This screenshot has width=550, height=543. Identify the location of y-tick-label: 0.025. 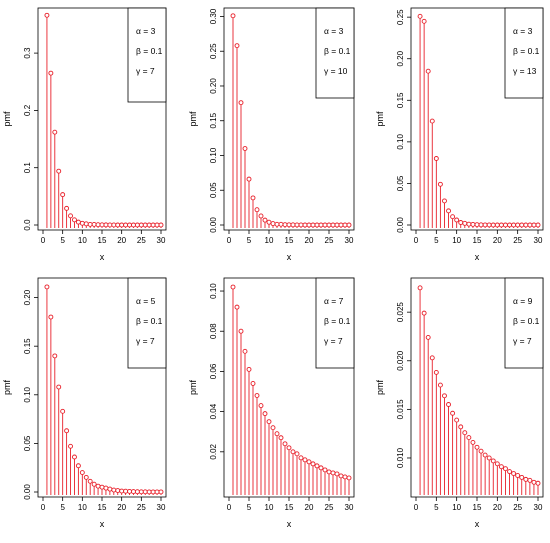
(400, 312).